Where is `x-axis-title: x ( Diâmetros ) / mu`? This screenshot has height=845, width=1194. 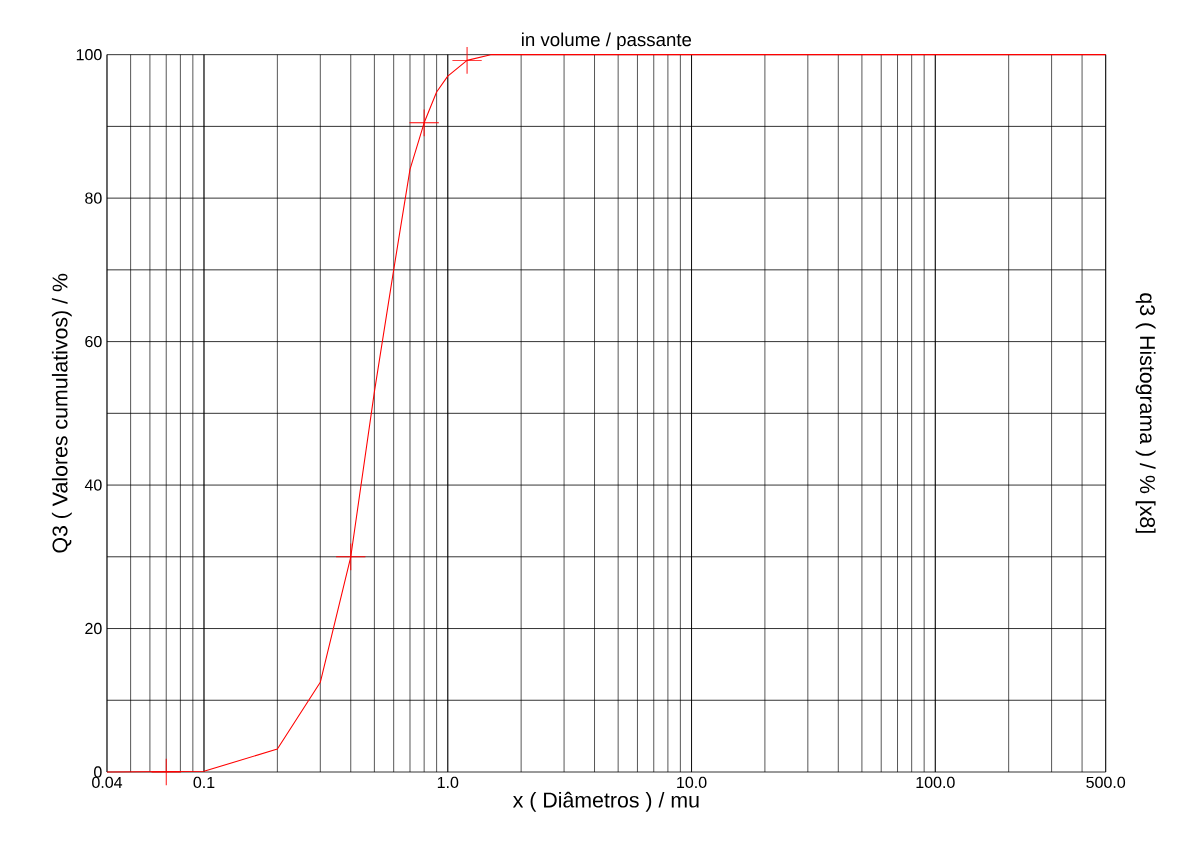
x-axis-title: x ( Diâmetros ) / mu is located at coordinates (605, 801).